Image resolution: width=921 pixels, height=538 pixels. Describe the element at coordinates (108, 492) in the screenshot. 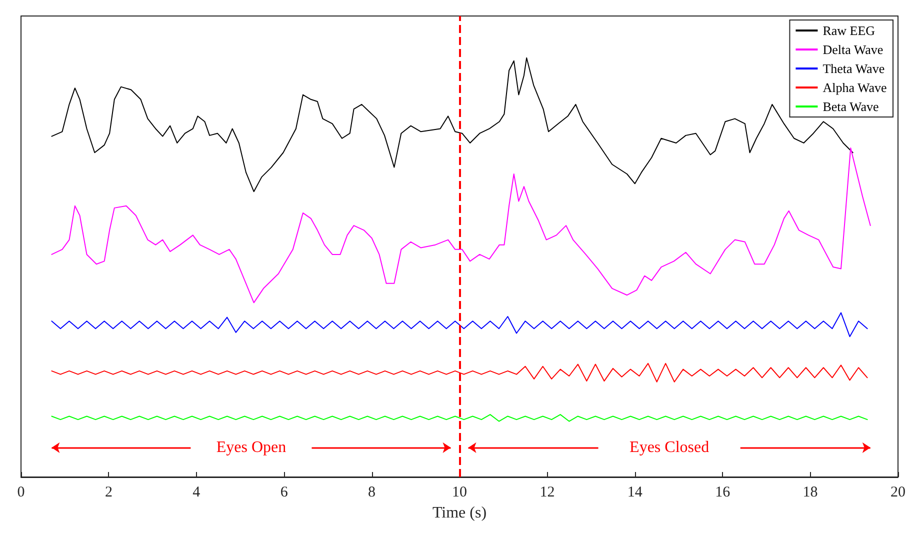

I see `x-tick-label: 2` at that location.